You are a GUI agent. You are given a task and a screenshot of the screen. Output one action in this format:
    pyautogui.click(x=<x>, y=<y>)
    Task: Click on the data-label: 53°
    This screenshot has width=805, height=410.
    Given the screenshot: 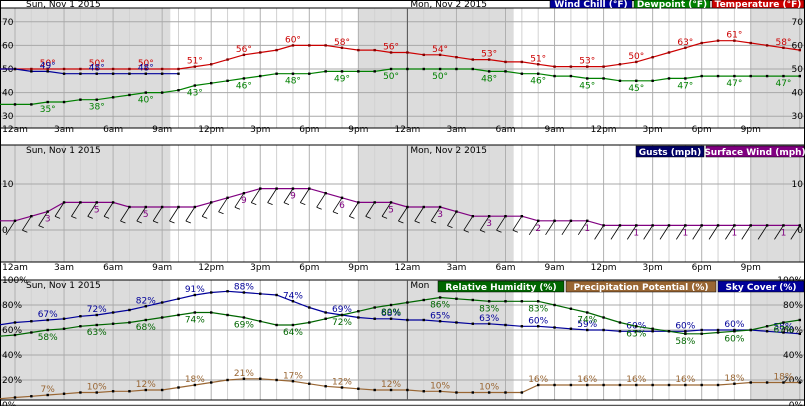 What is the action you would take?
    pyautogui.click(x=587, y=62)
    